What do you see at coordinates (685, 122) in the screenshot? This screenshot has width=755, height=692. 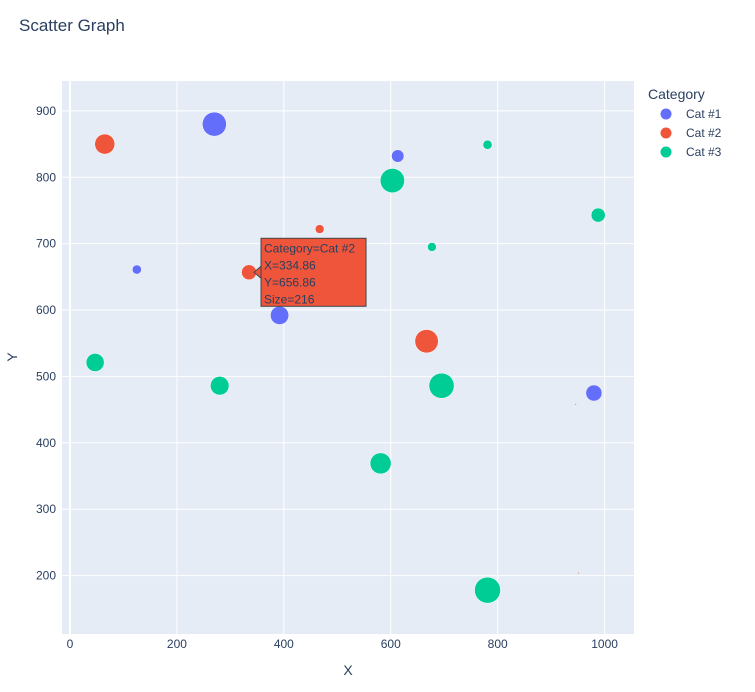 I see `legend: Category Cat #1 Cat #2 Cat #3` at bounding box center [685, 122].